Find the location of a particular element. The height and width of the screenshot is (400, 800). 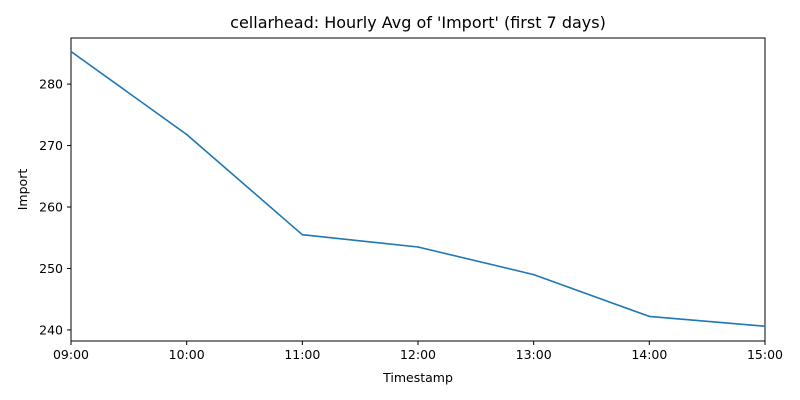

x-axis: 09:00 10:00 11:00 12:00 13:00 14:00 15:00 is located at coordinates (418, 351).